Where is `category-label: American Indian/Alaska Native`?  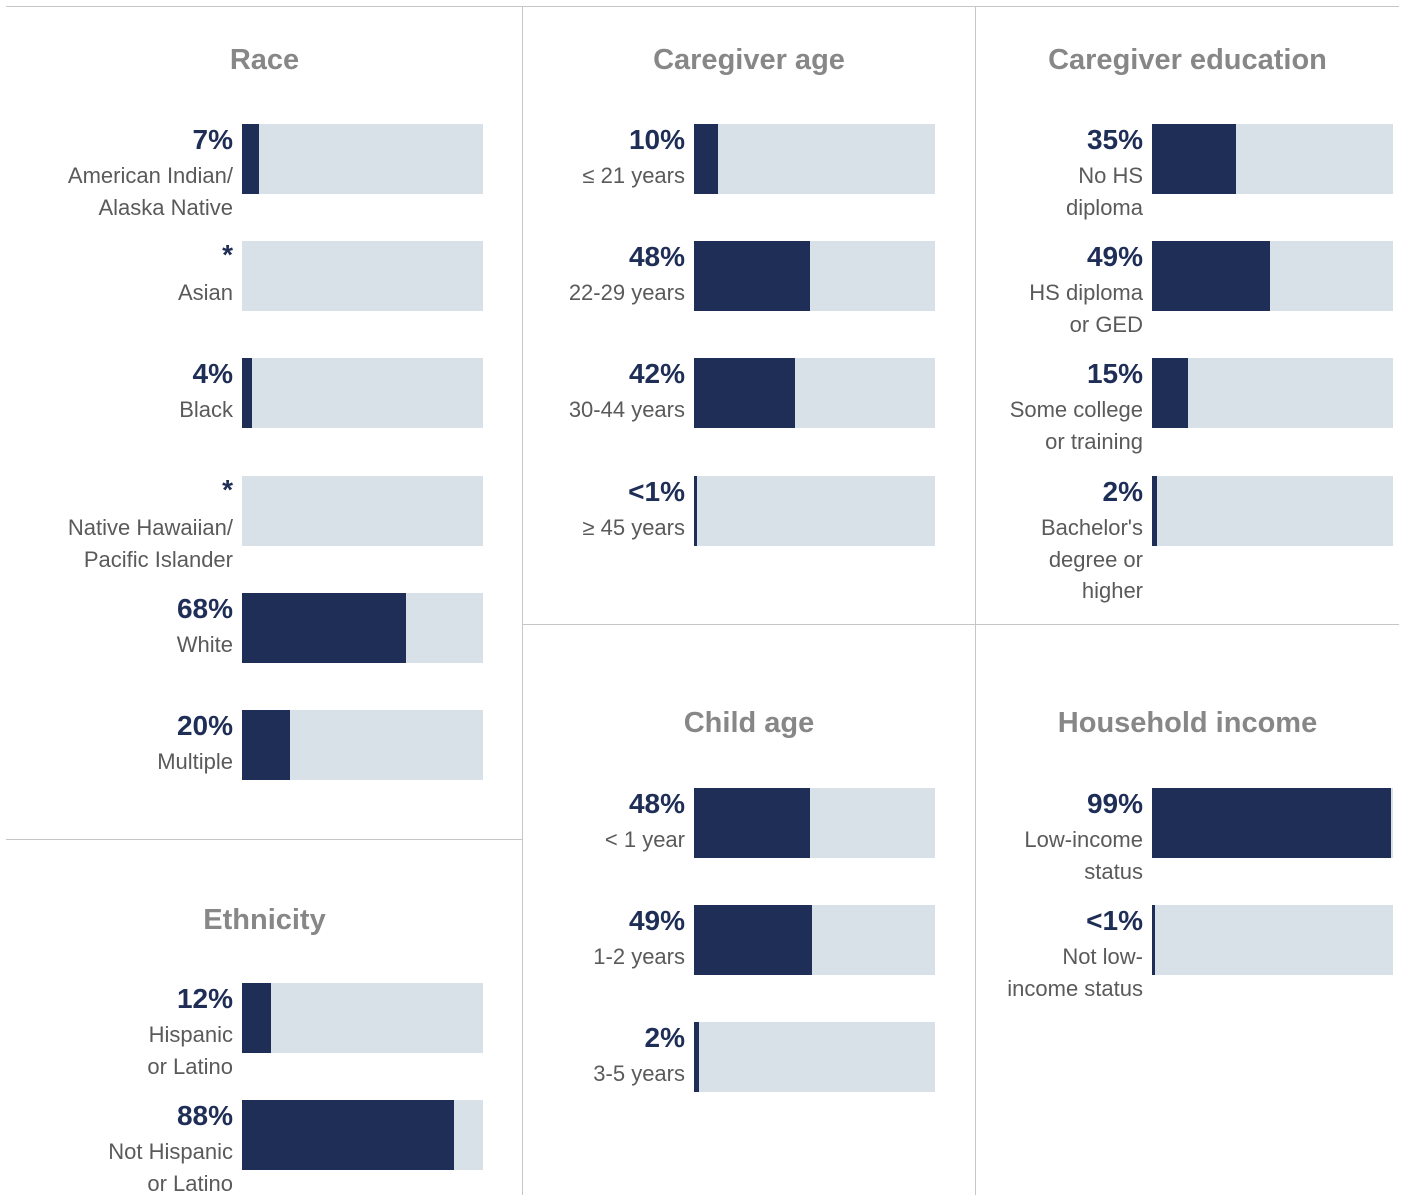 category-label: American Indian/Alaska Native is located at coordinates (150, 191).